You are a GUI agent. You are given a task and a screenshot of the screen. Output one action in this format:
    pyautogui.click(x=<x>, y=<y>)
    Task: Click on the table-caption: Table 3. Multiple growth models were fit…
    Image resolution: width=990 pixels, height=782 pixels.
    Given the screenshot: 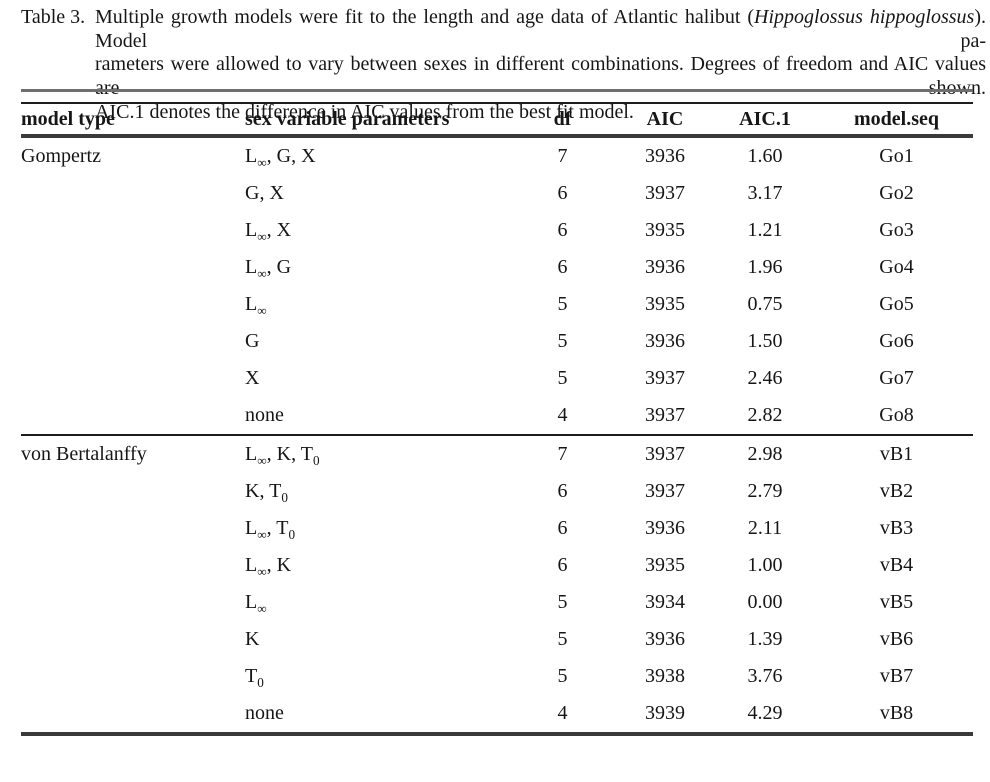 What is the action you would take?
    pyautogui.click(x=503, y=65)
    